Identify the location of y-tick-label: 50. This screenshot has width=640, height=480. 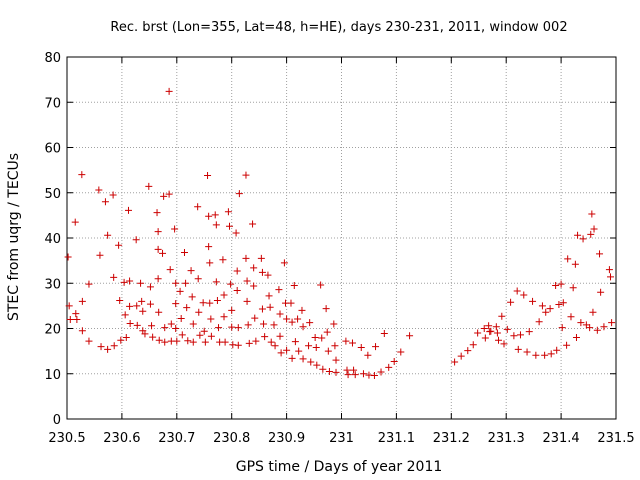
(52, 194).